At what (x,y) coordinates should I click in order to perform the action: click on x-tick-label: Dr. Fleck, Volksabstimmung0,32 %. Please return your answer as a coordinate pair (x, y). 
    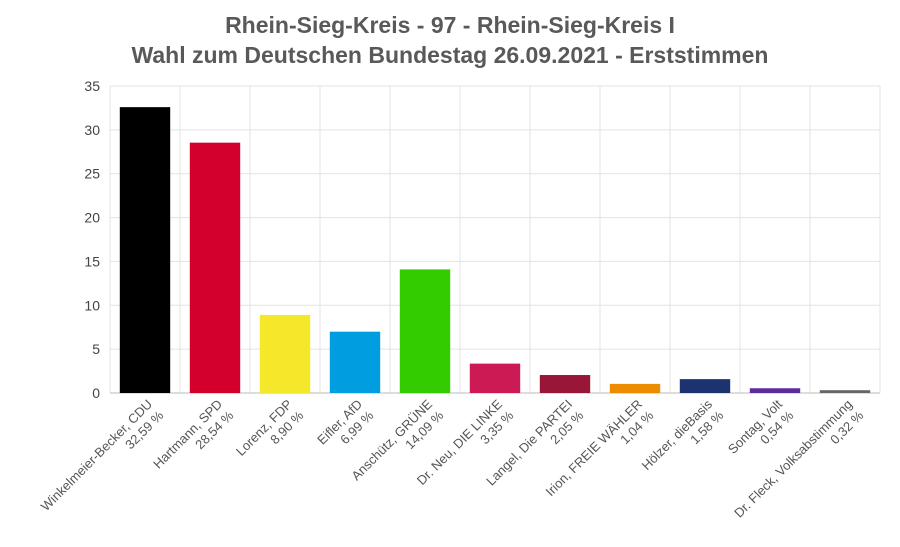
    Looking at the image, I should click on (799, 464).